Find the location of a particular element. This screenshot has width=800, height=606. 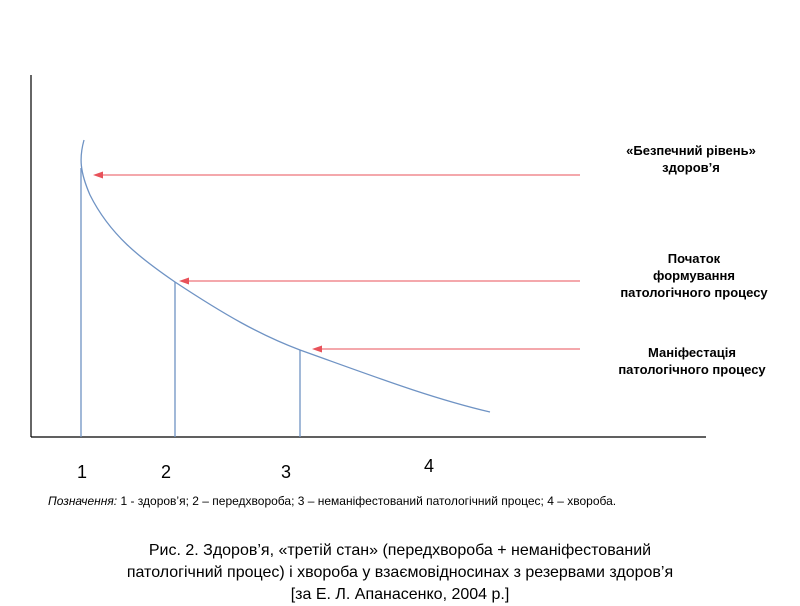

arrow-safe-level is located at coordinates (336, 175).